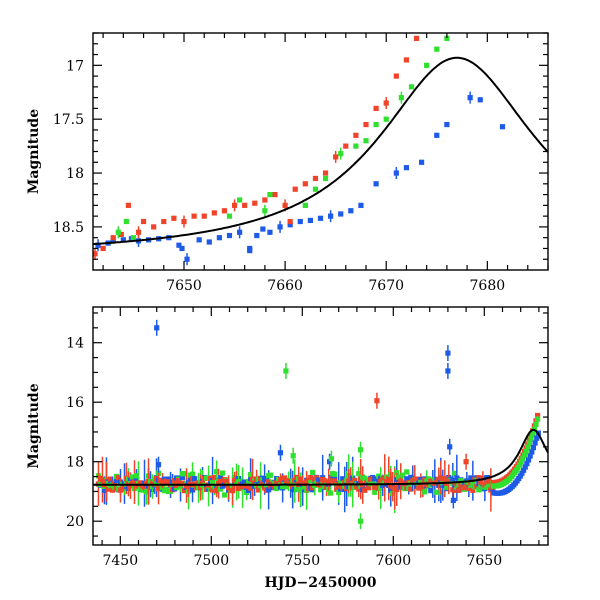 The height and width of the screenshot is (600, 600). What do you see at coordinates (68, 228) in the screenshot?
I see `y-tick-label: 18.5` at bounding box center [68, 228].